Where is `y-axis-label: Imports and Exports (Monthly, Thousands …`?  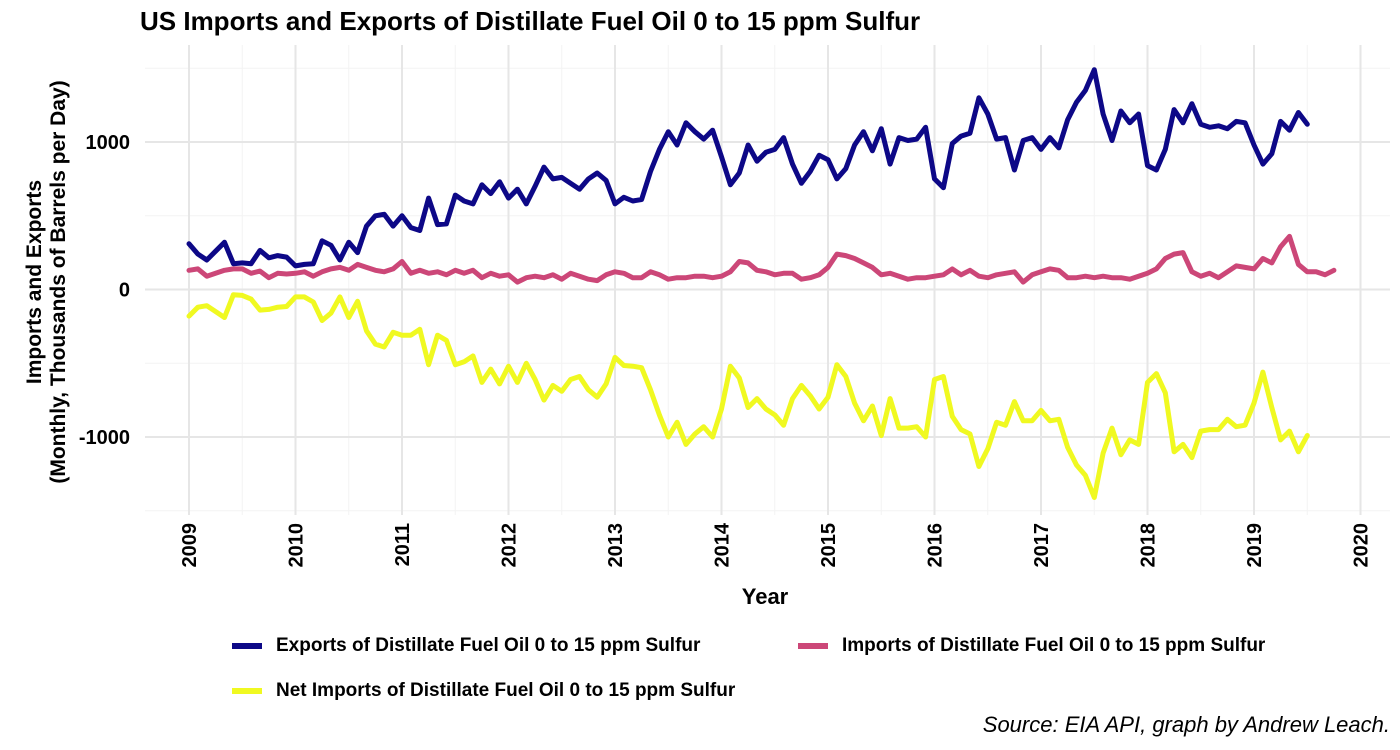 y-axis-label: Imports and Exports (Monthly, Thousands … is located at coordinates (47, 281).